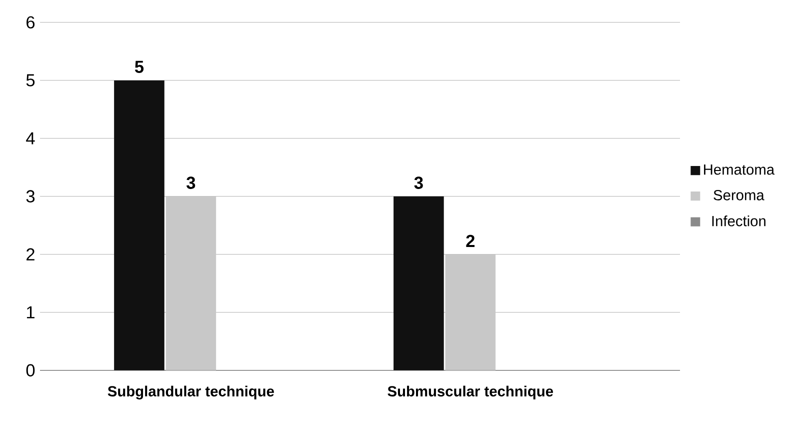 The image size is (803, 421). What do you see at coordinates (471, 393) in the screenshot?
I see `x-tick-label: Submuscular technique` at bounding box center [471, 393].